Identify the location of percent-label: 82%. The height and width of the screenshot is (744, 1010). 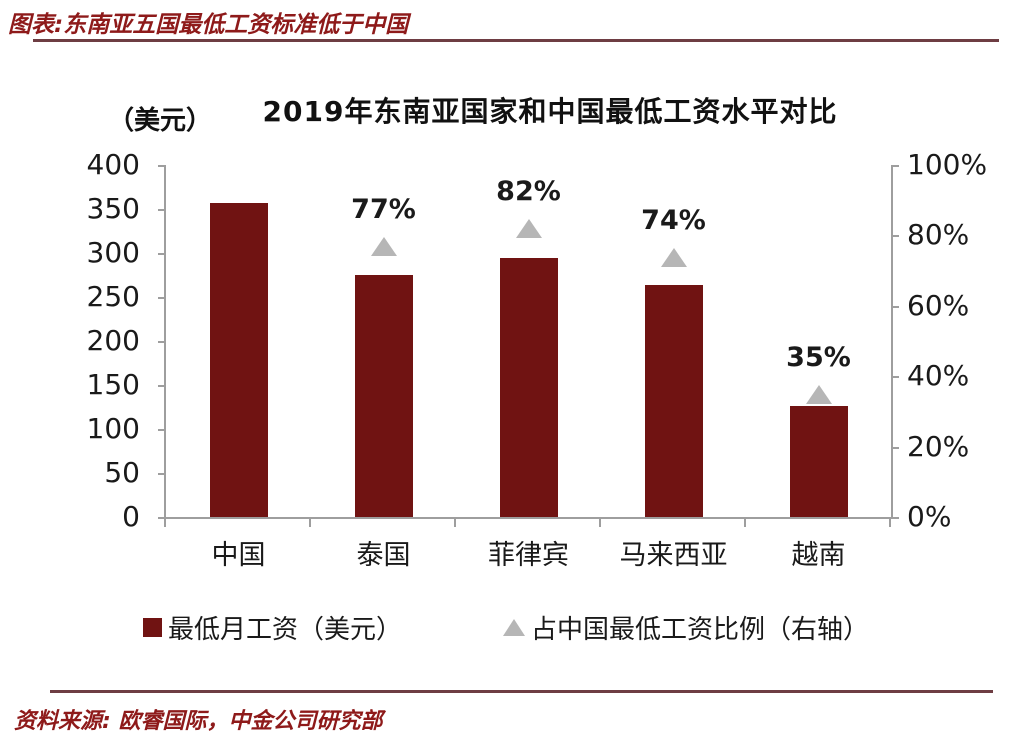
(528, 192).